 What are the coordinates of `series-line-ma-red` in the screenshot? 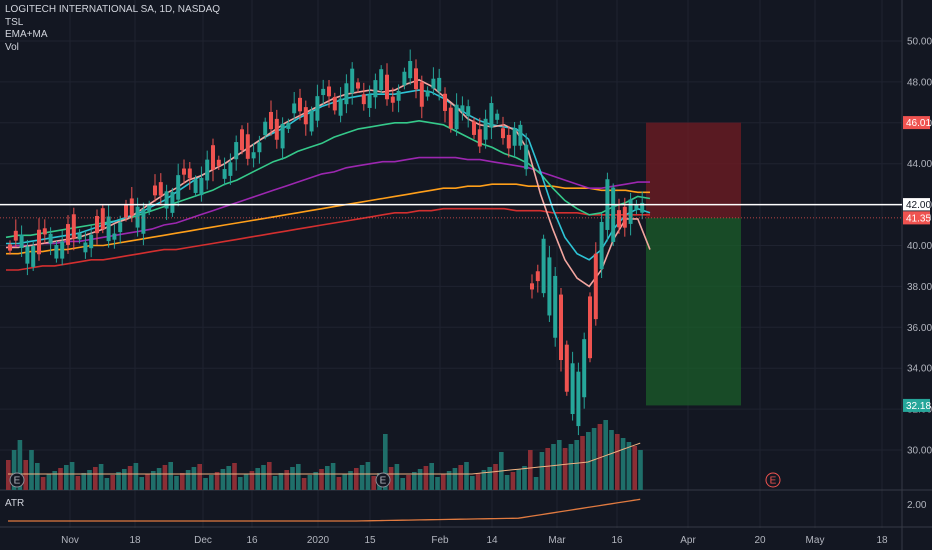 It's located at (328, 239).